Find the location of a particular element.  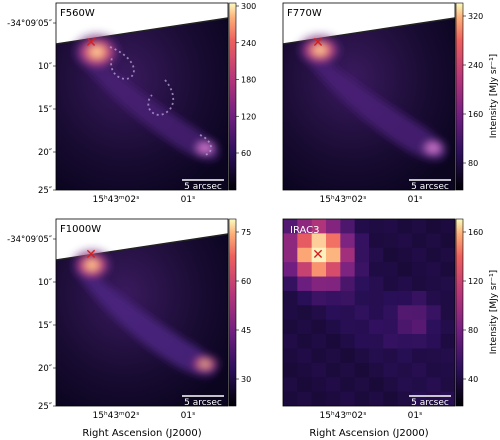

colorbar-f560w: 300 240 180 120 60 is located at coordinates (242, 96).